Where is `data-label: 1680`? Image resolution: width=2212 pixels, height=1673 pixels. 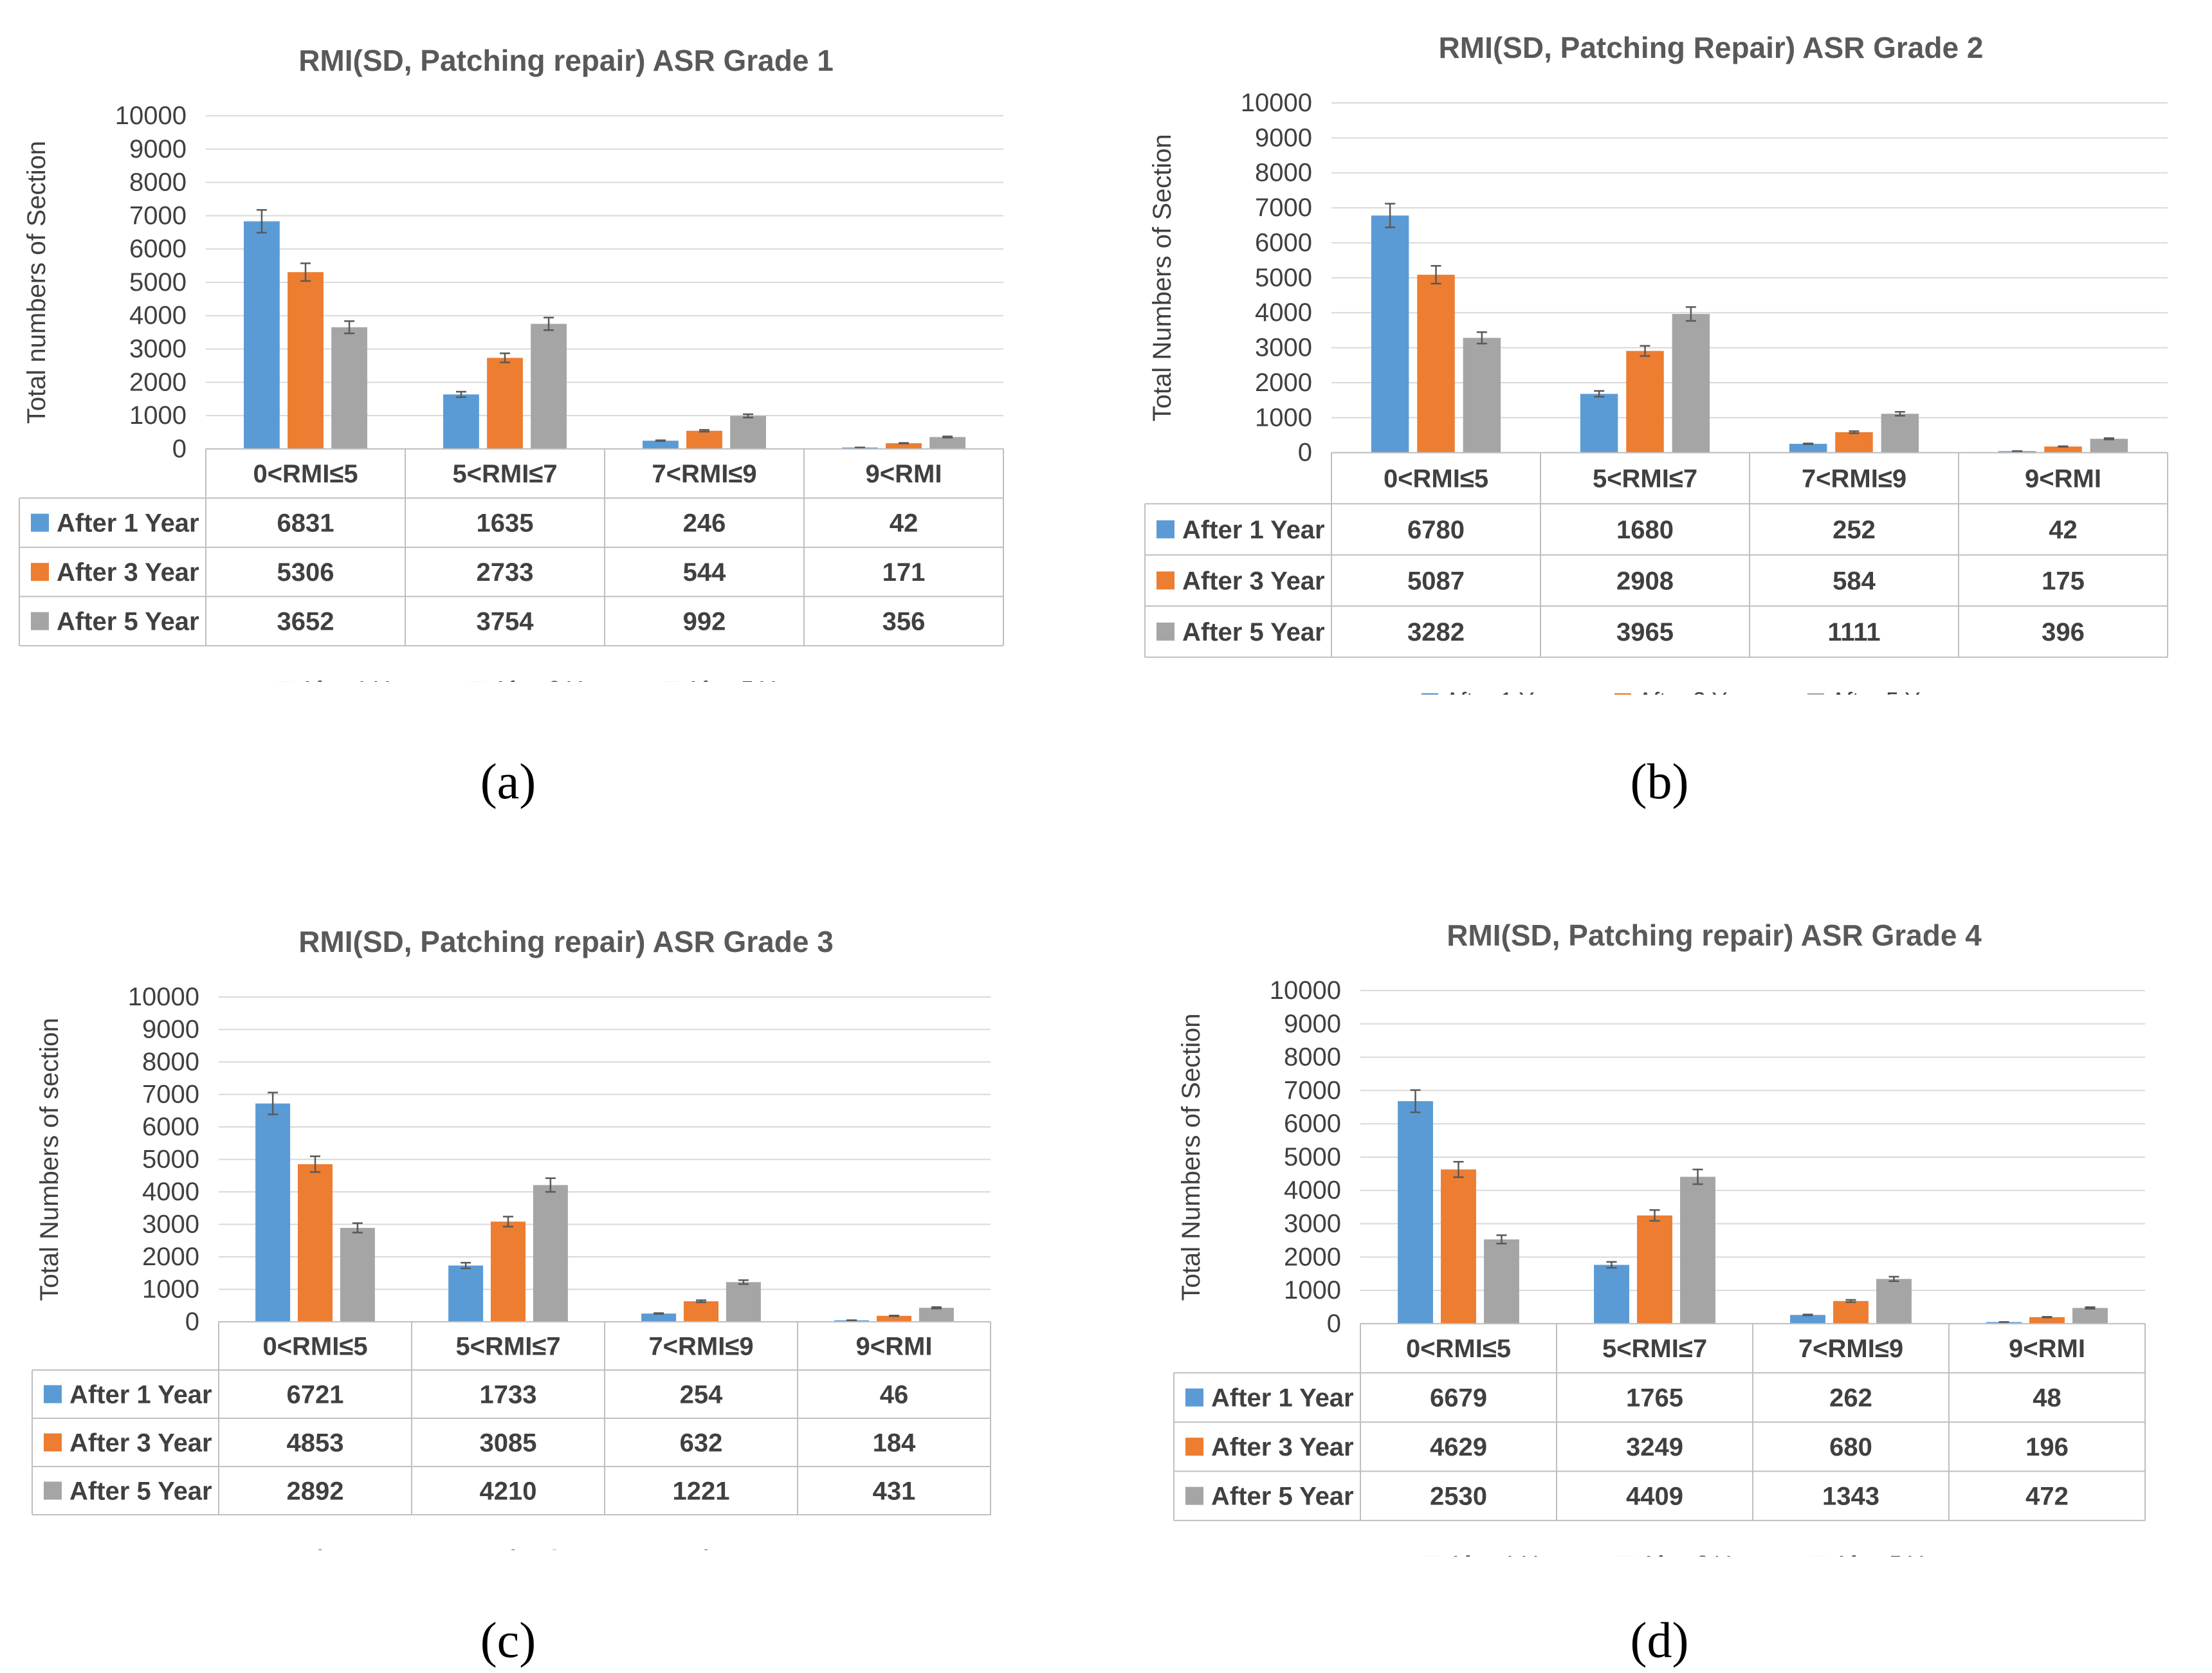 data-label: 1680 is located at coordinates (1645, 530).